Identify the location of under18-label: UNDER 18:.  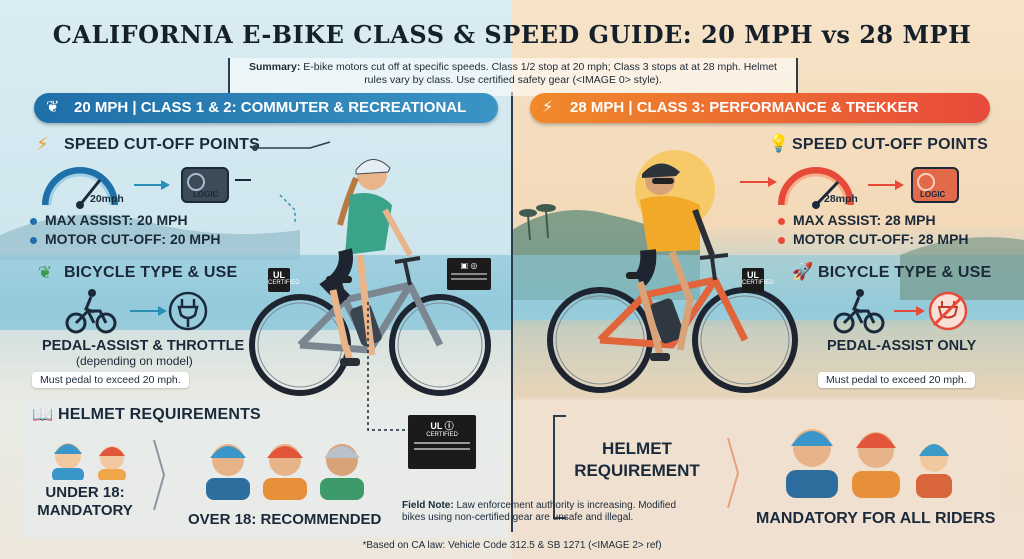
(85, 492).